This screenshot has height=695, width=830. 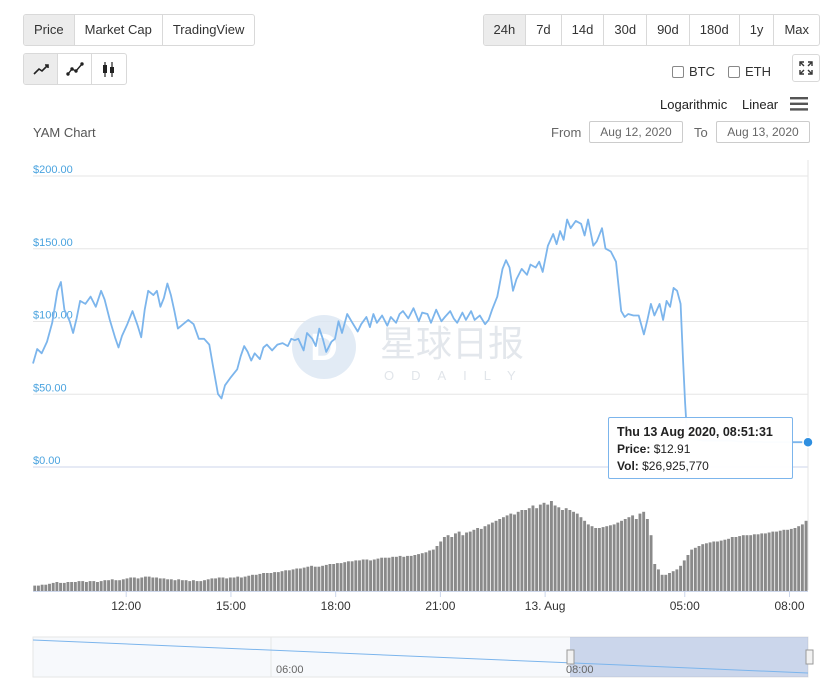 I want to click on navigator-left-handle, so click(x=570, y=657).